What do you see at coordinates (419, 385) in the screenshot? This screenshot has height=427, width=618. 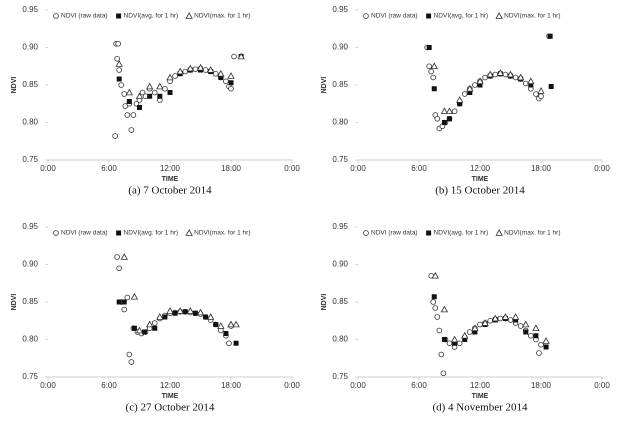 I see `x-tick-label: 6:00` at bounding box center [419, 385].